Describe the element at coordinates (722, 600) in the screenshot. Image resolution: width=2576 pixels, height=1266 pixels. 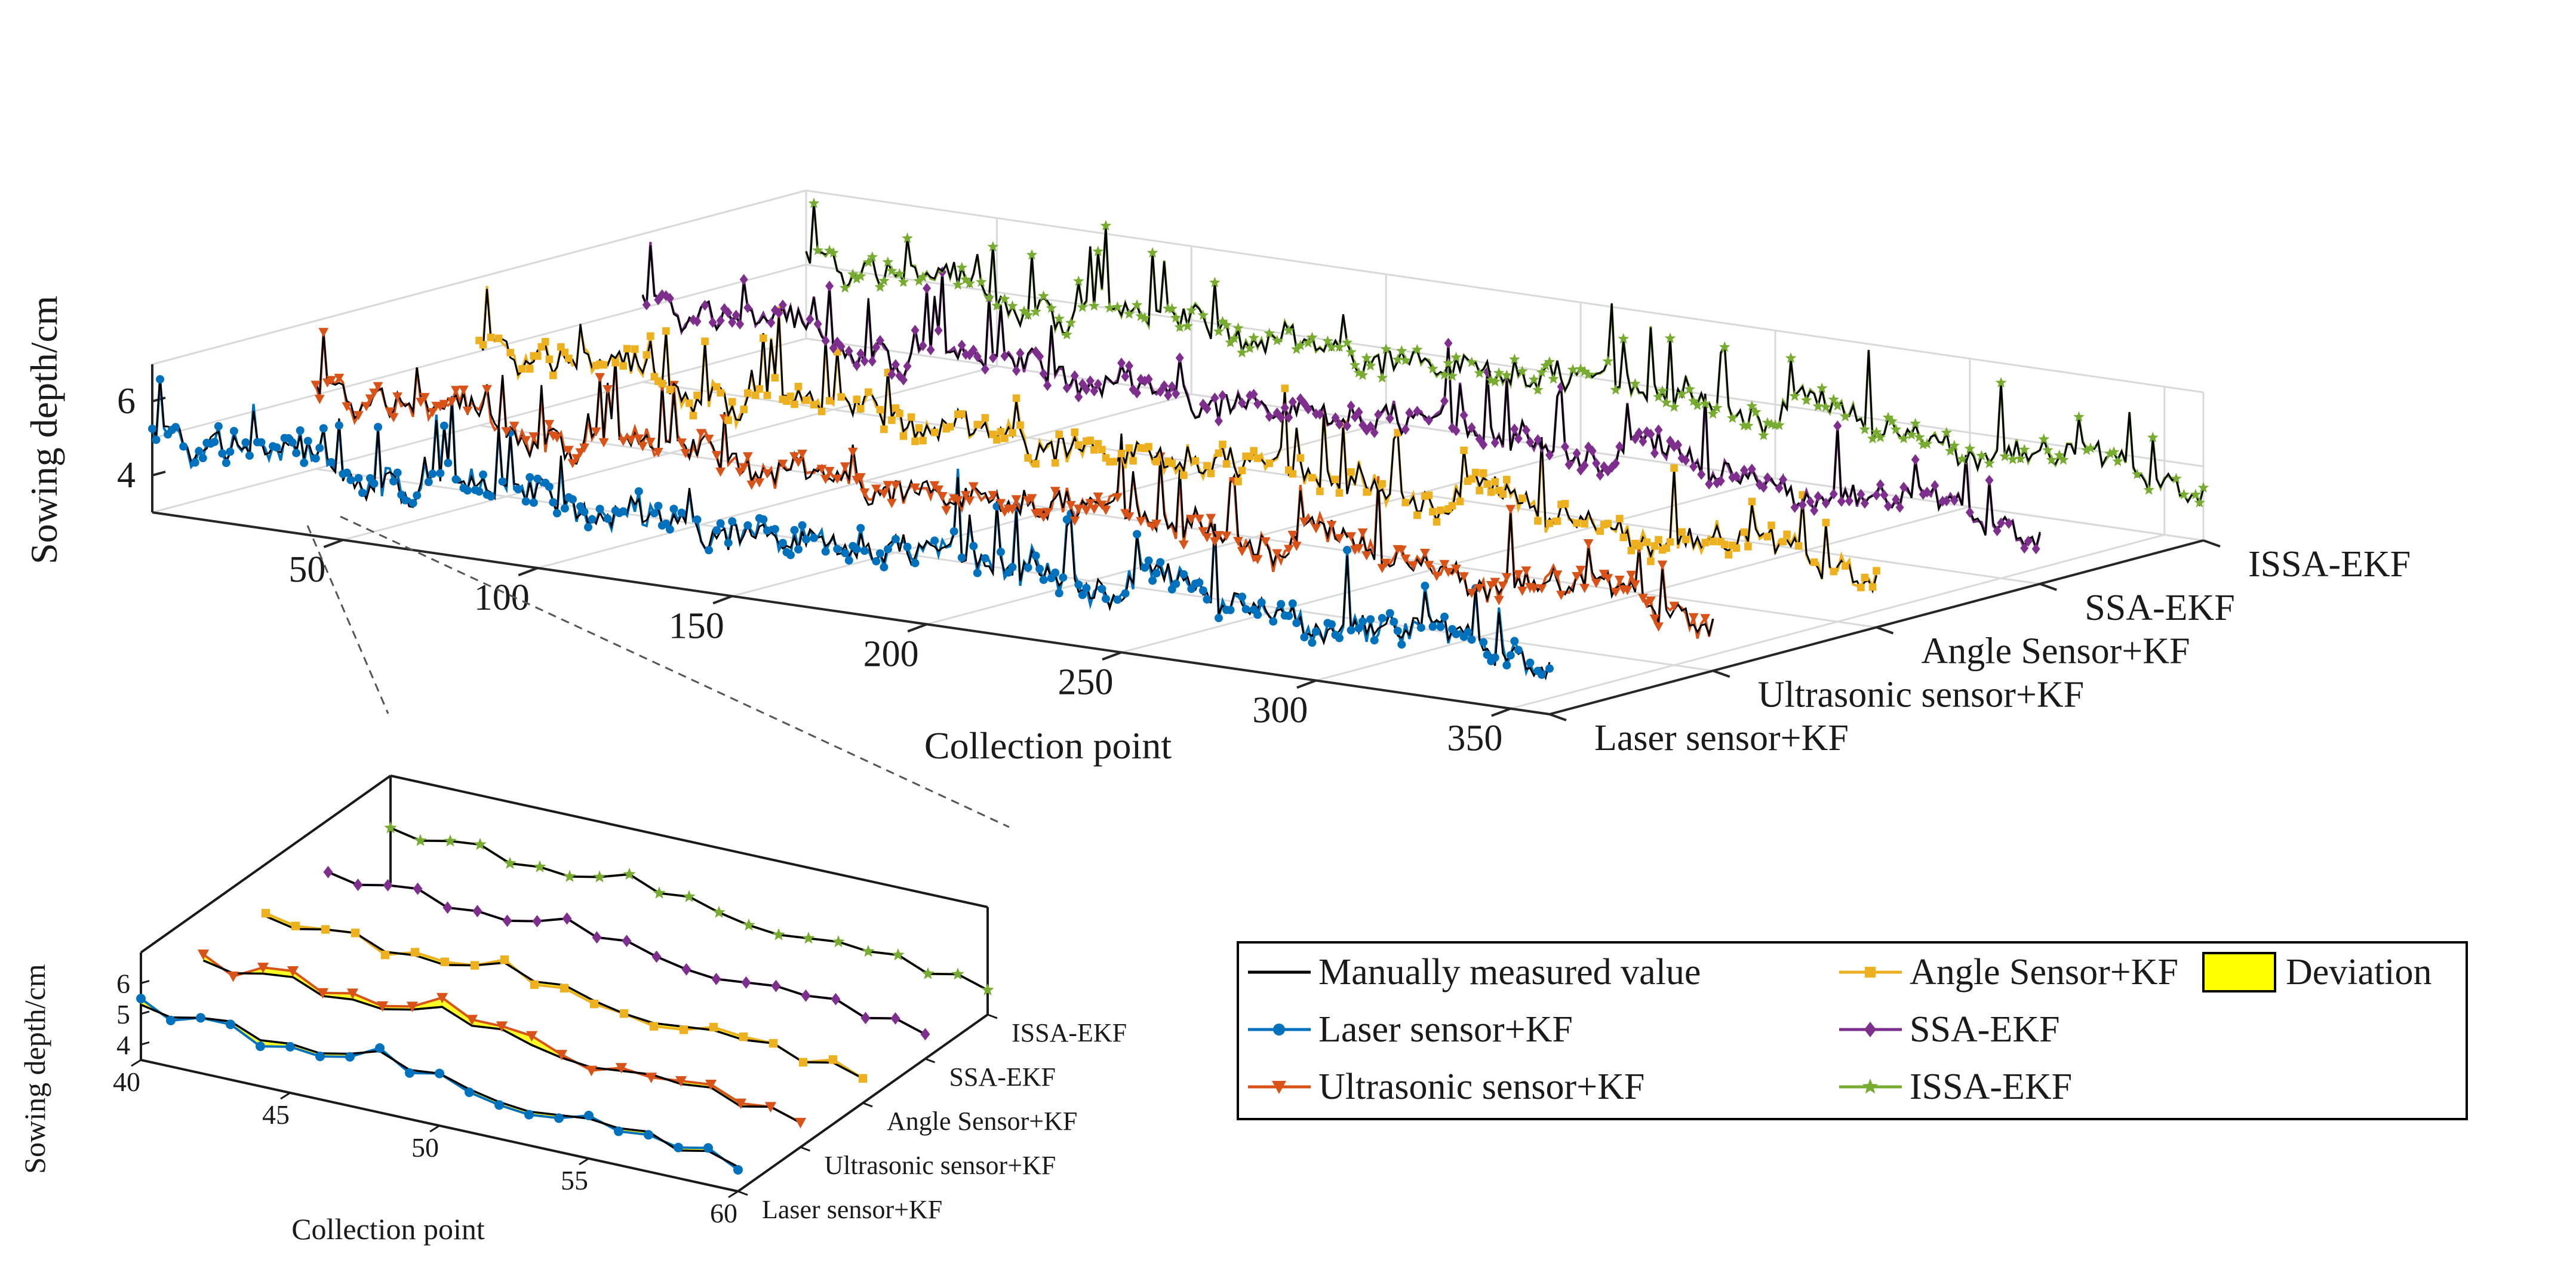
I see `x-tick-mark` at that location.